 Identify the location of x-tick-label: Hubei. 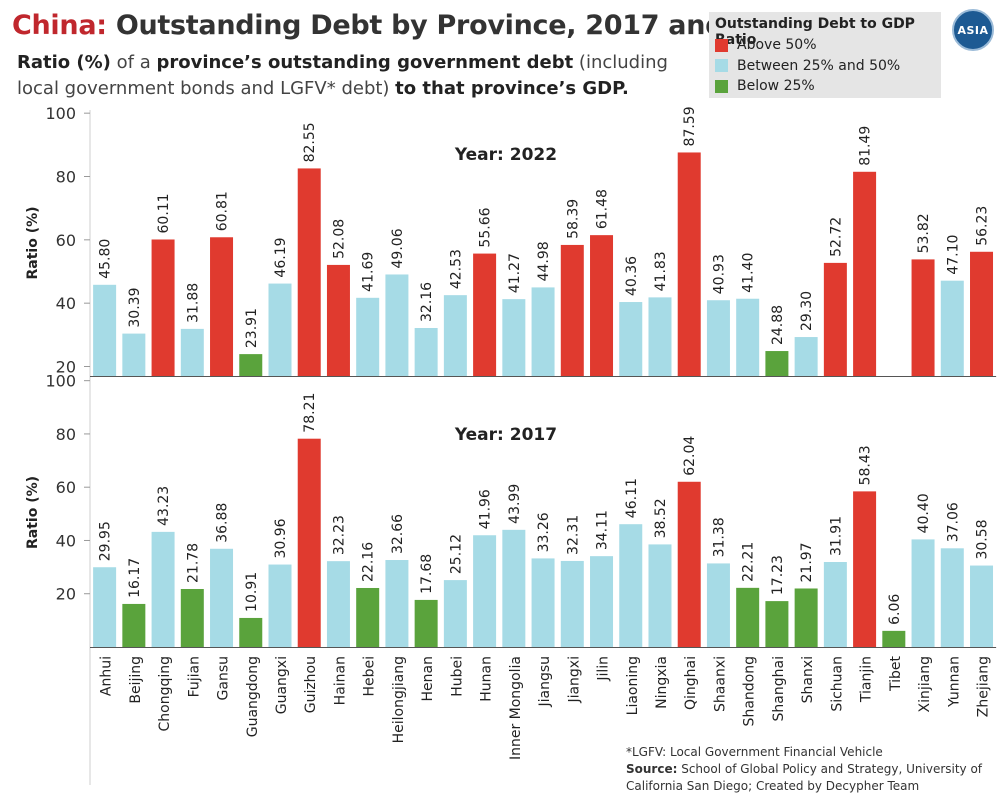
(457, 676).